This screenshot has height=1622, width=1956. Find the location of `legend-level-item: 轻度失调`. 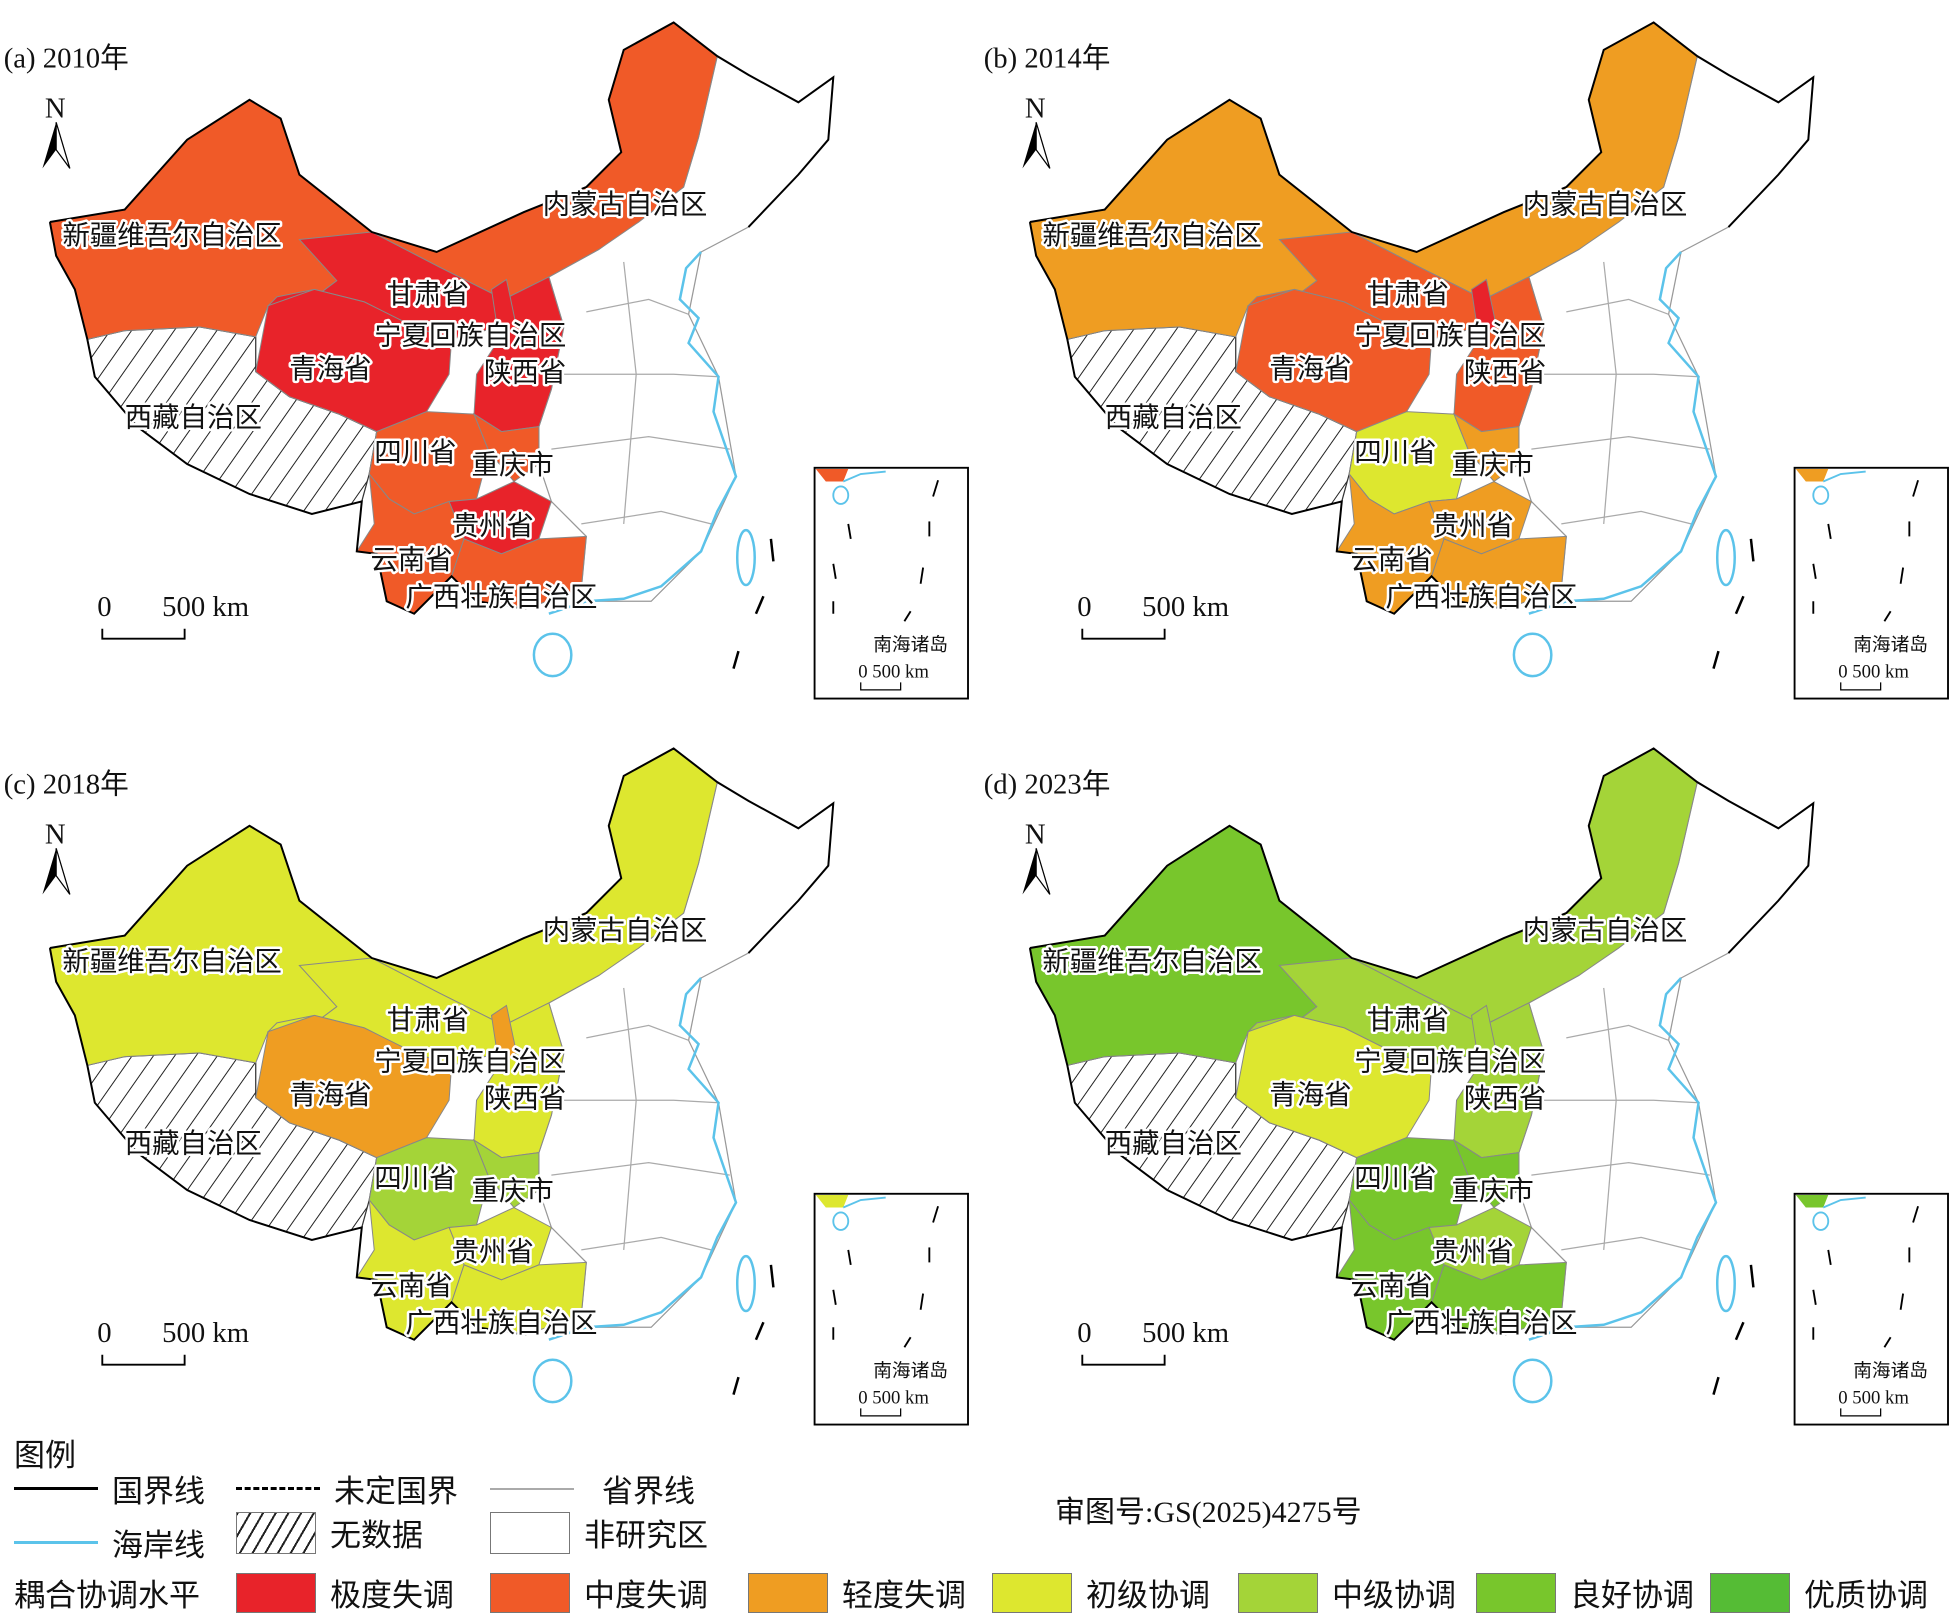

legend-level-item: 轻度失调 is located at coordinates (857, 1592).